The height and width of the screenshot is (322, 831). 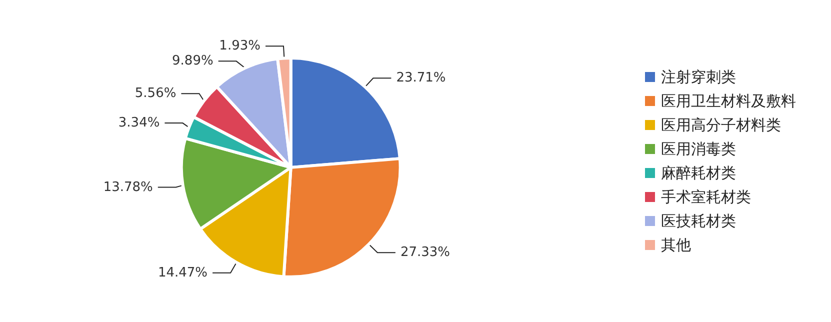 I want to click on legend-label: 医用卫生材料及敷料, so click(x=728, y=101).